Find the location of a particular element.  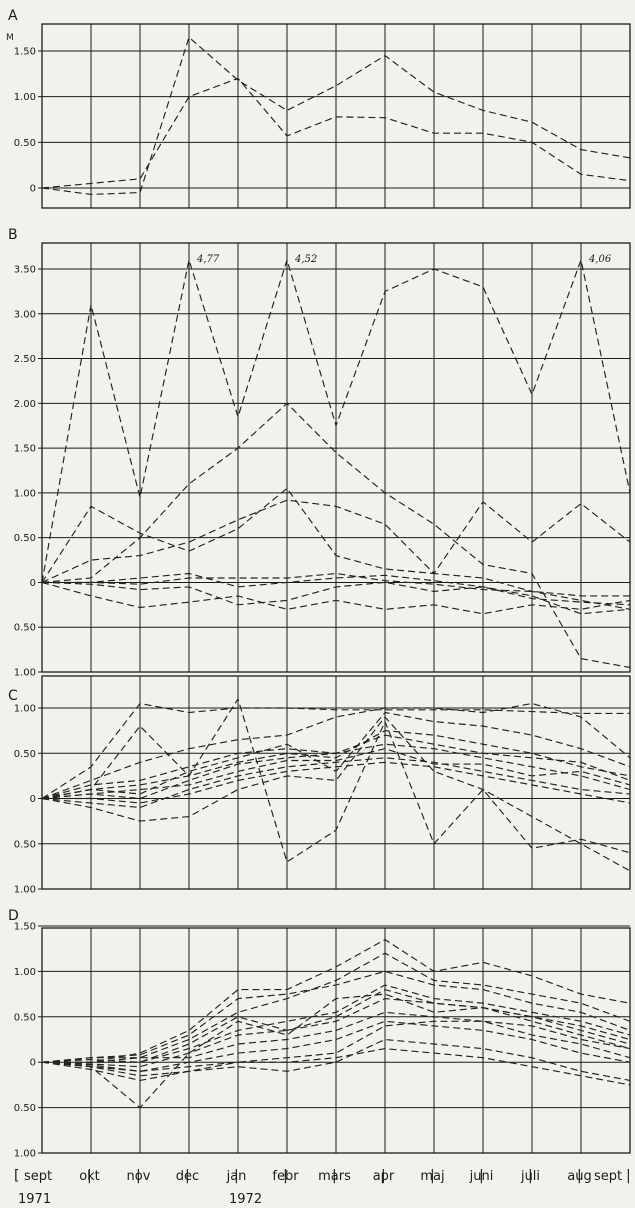

y-tick-label: 3.50 is located at coordinates (25, 270).